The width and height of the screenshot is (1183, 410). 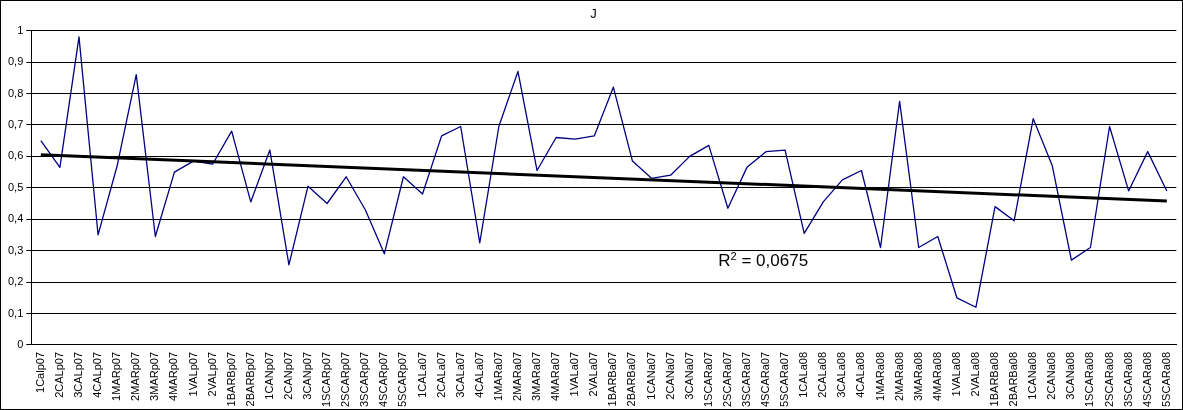 What do you see at coordinates (593, 14) in the screenshot?
I see `chart-title: J` at bounding box center [593, 14].